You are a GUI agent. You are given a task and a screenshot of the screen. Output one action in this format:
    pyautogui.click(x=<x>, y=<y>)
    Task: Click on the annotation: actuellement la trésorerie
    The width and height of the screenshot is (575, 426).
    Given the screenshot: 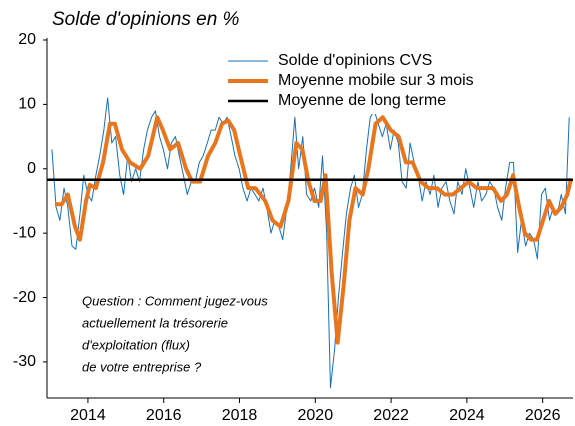 What is the action you would take?
    pyautogui.click(x=155, y=322)
    